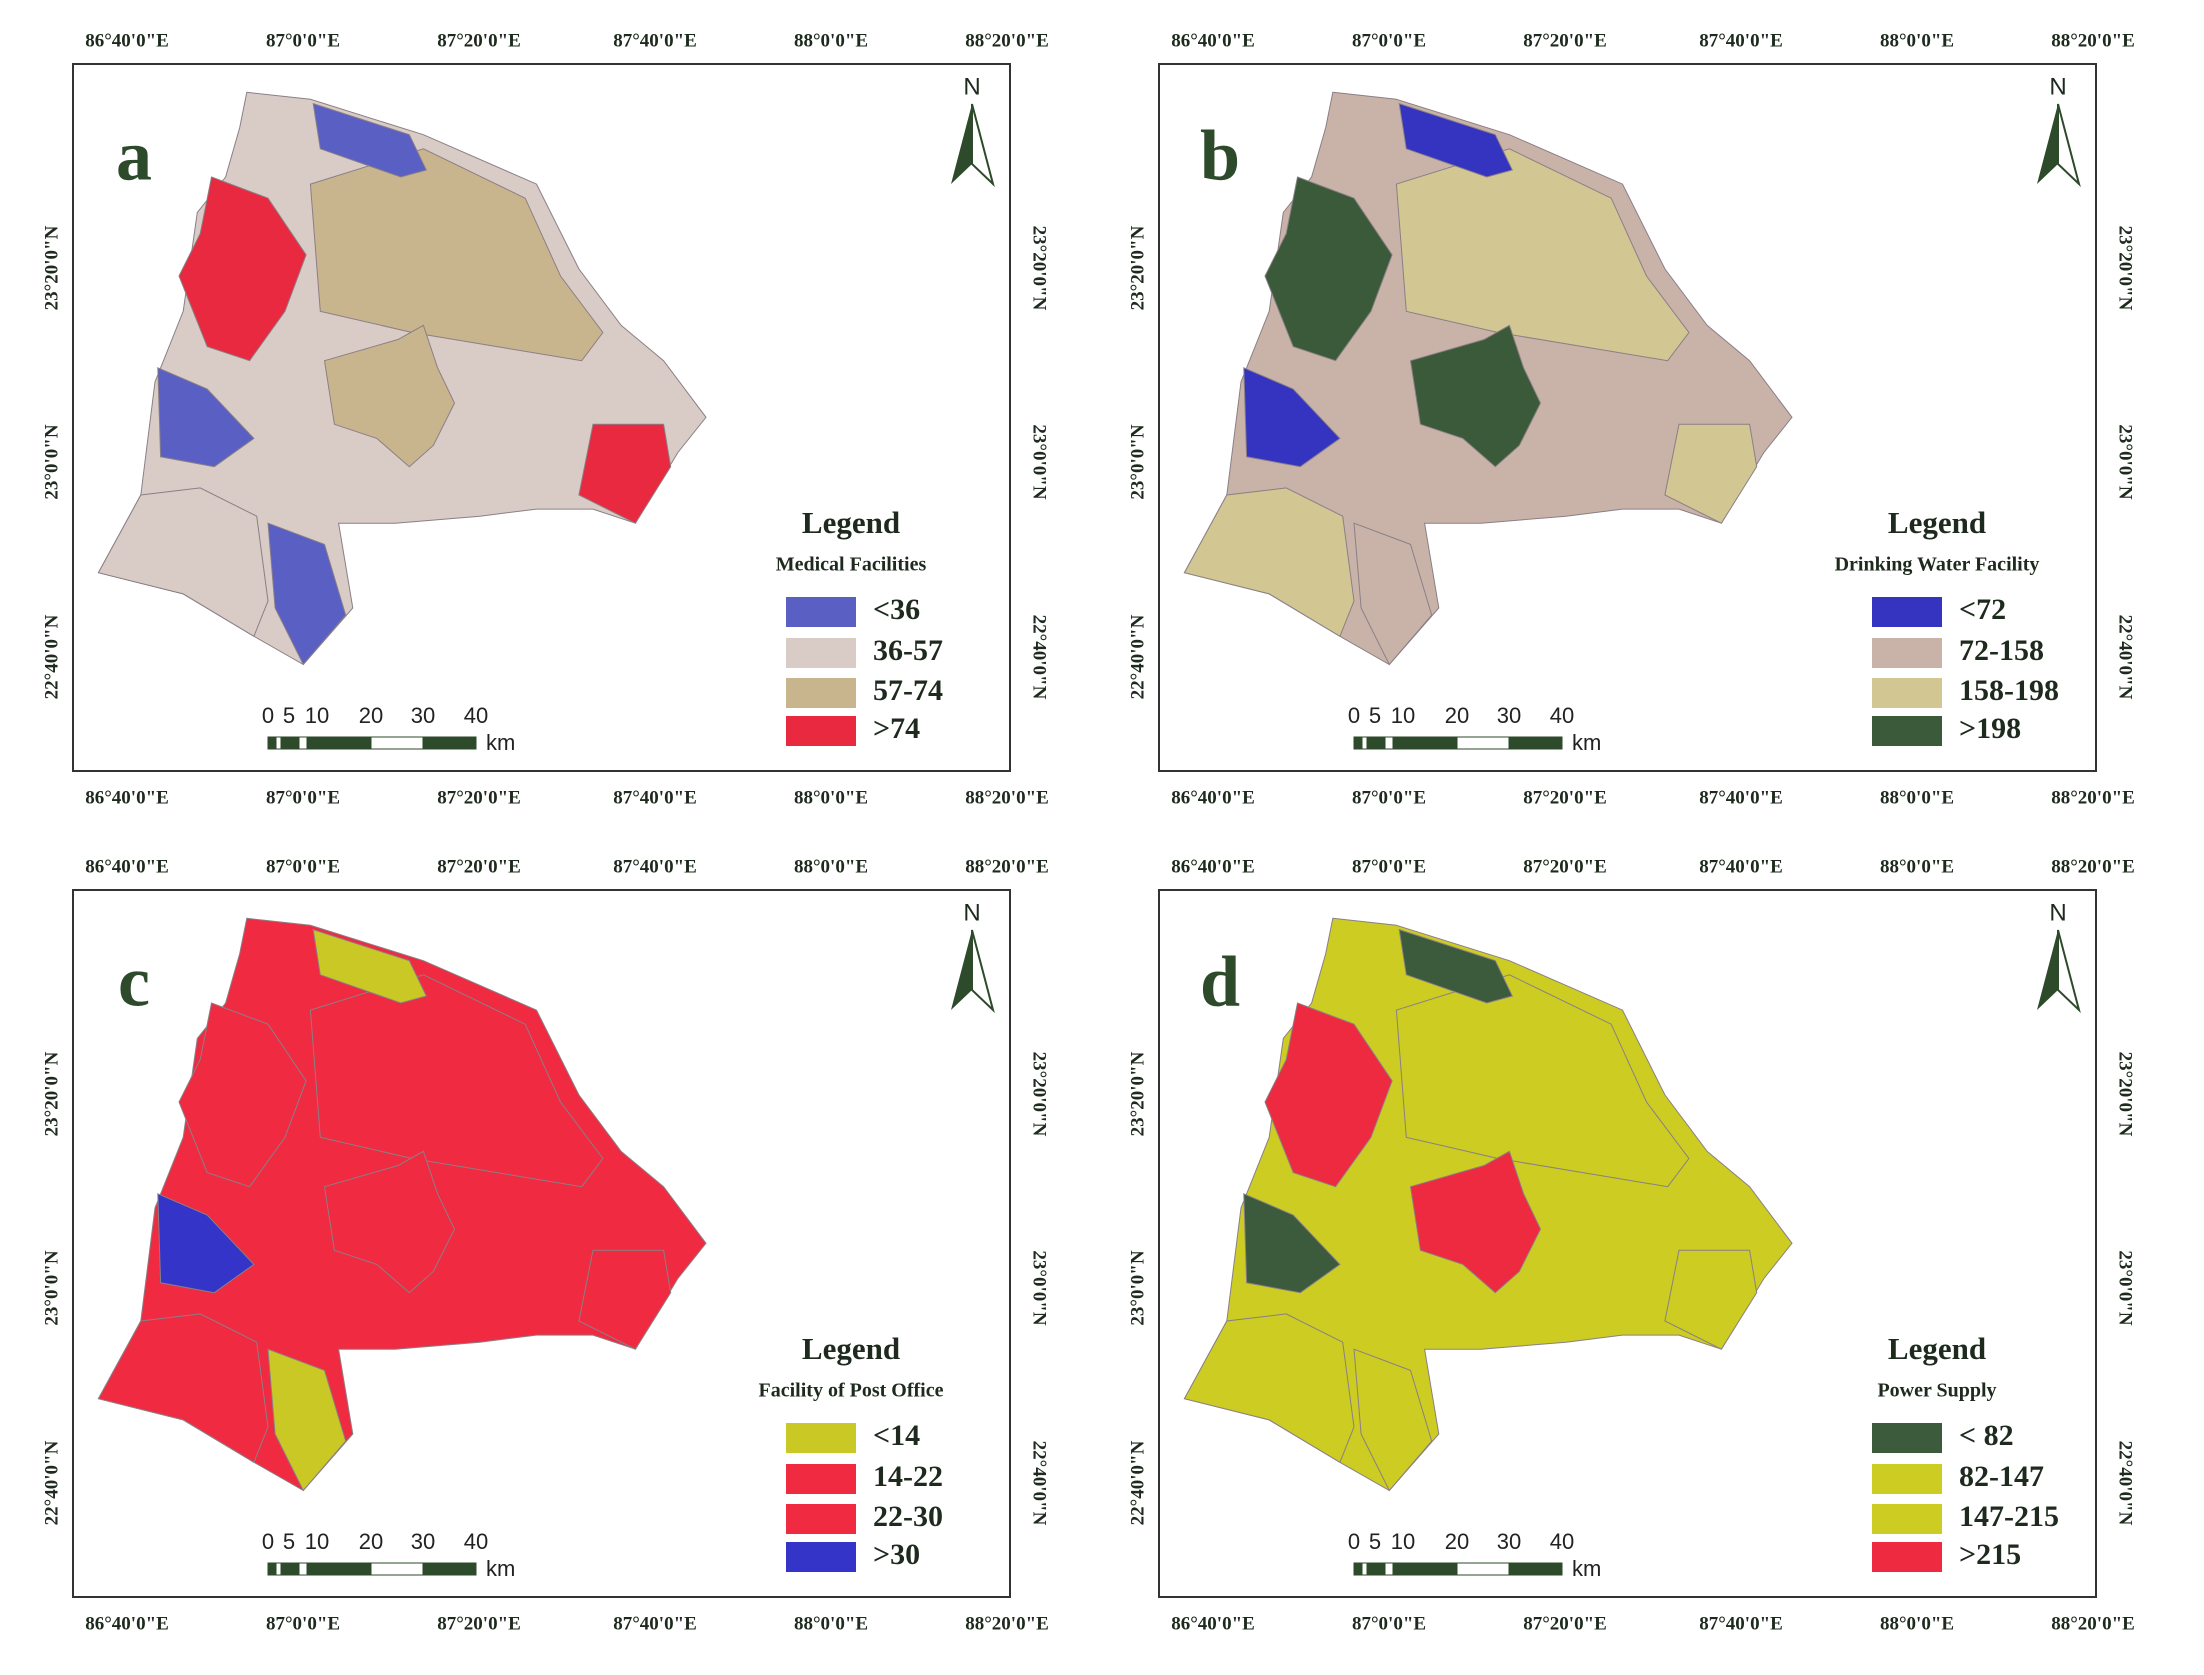 Image resolution: width=2204 pixels, height=1675 pixels. Describe the element at coordinates (1990, 1554) in the screenshot. I see `legend-label: >215` at that location.